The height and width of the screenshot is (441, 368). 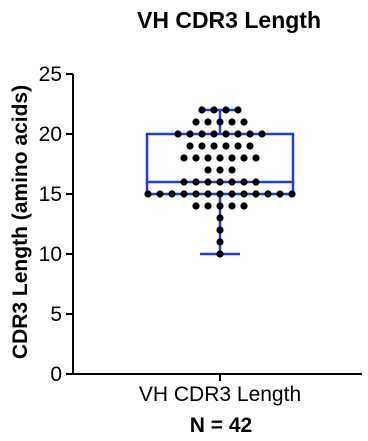 What do you see at coordinates (50, 74) in the screenshot?
I see `y-tick-label: 25` at bounding box center [50, 74].